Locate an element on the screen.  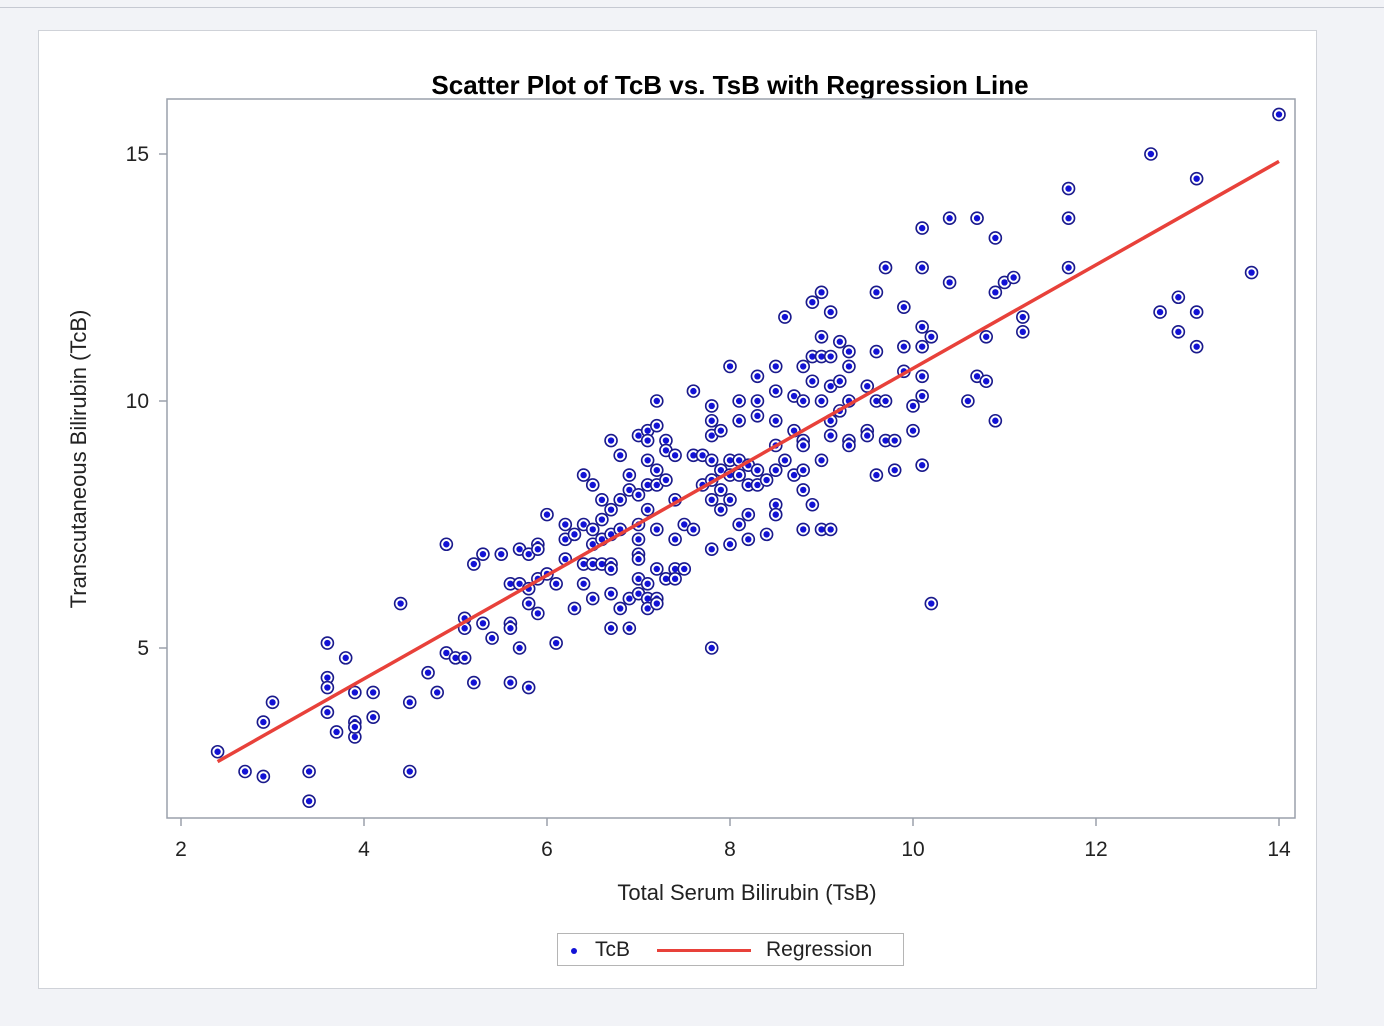
x-tick-label: 8 is located at coordinates (730, 849).